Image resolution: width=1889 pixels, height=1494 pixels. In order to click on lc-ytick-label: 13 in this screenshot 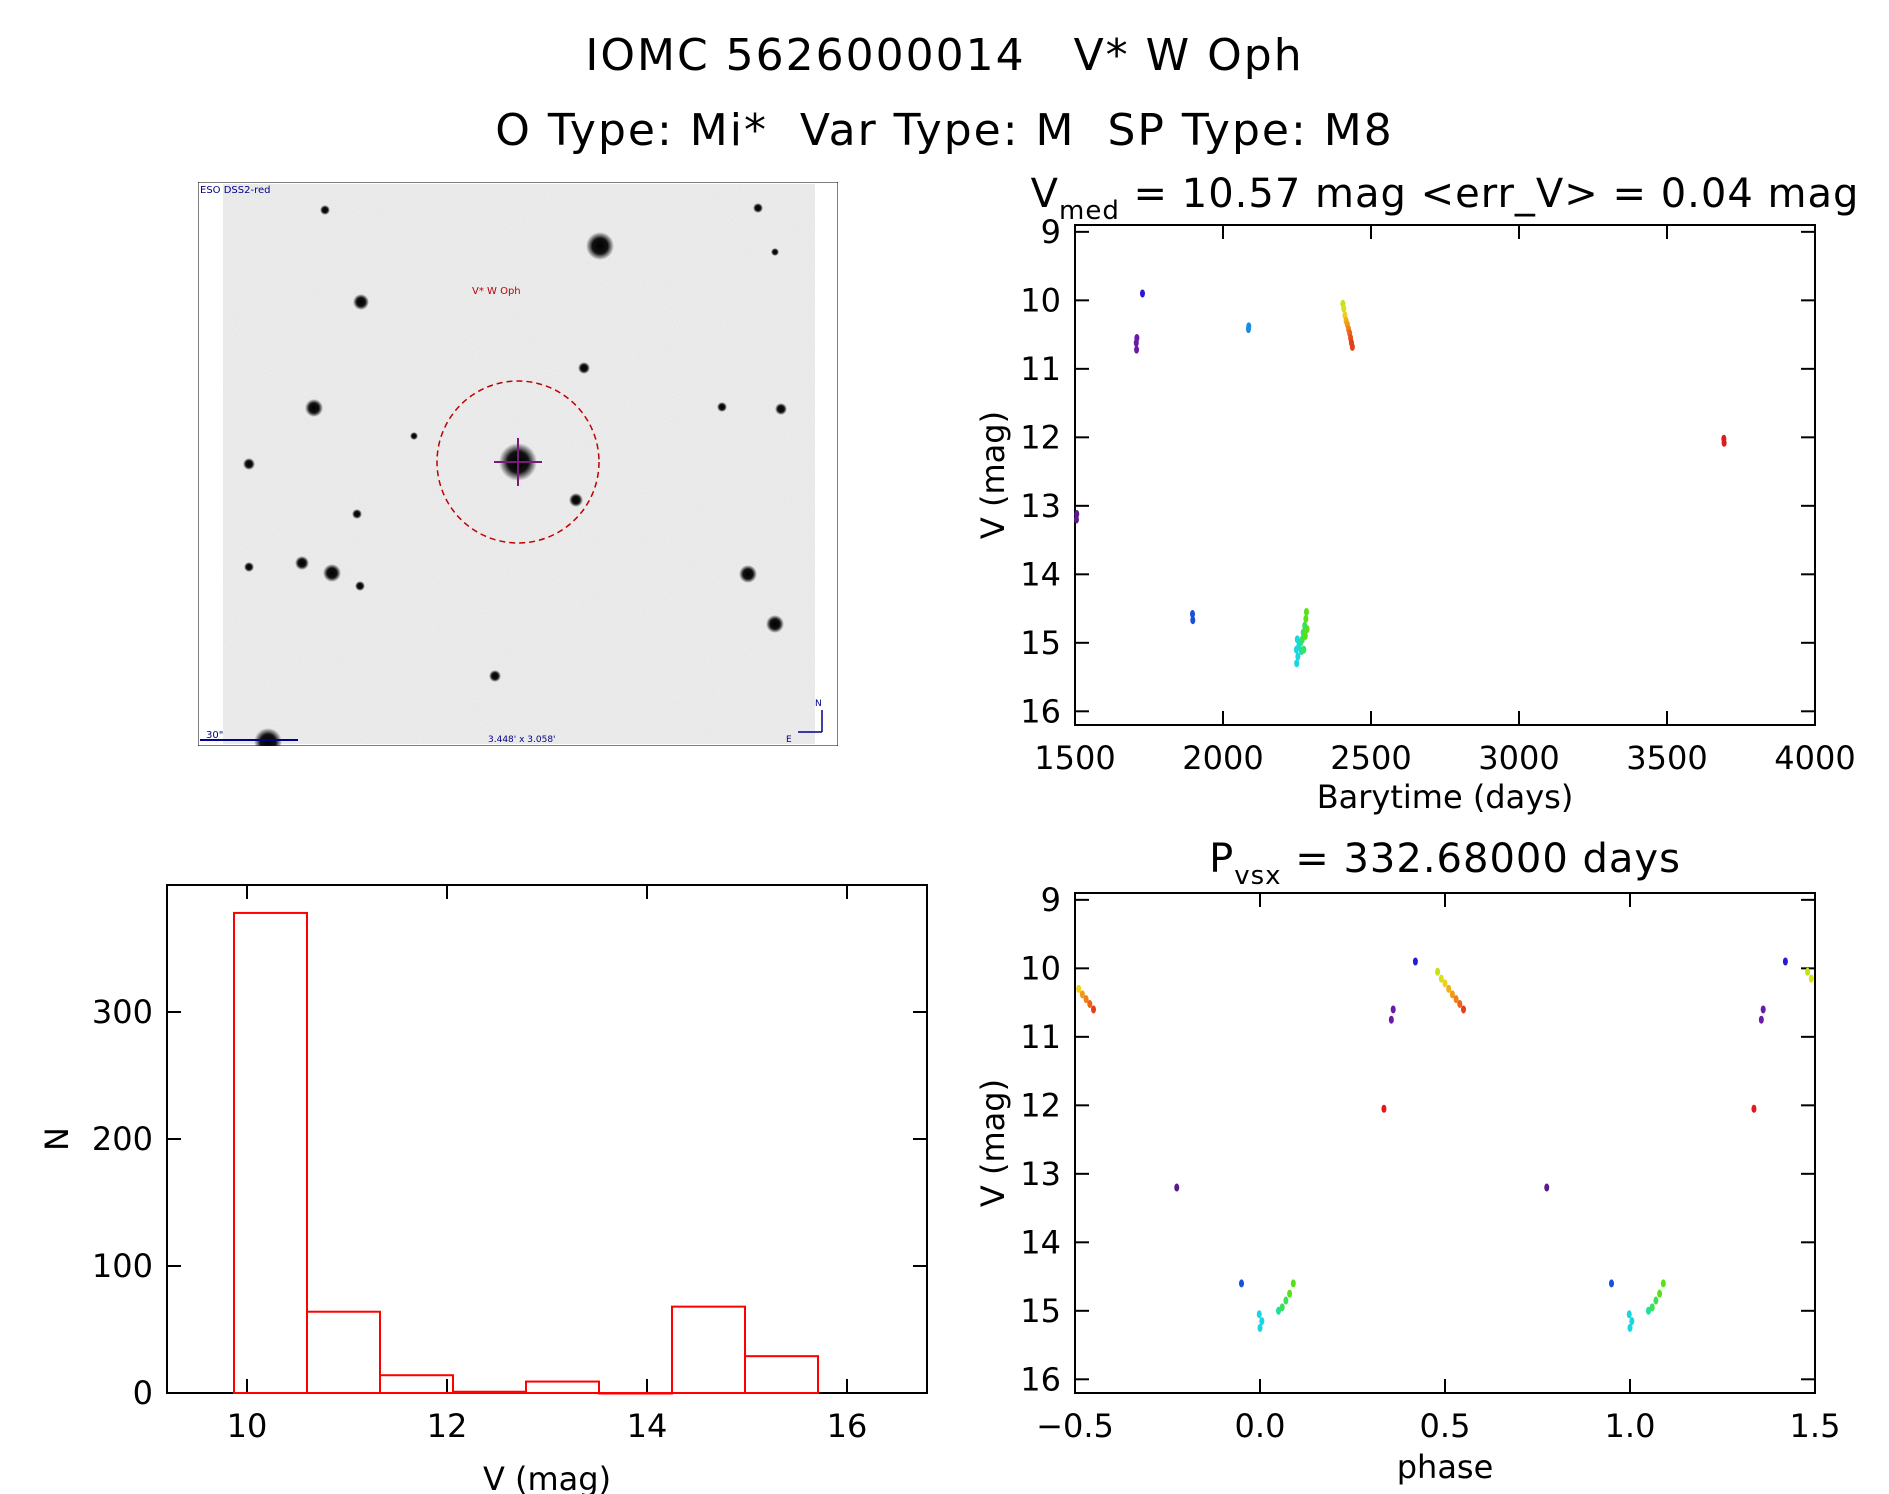, I will do `click(1040, 506)`.